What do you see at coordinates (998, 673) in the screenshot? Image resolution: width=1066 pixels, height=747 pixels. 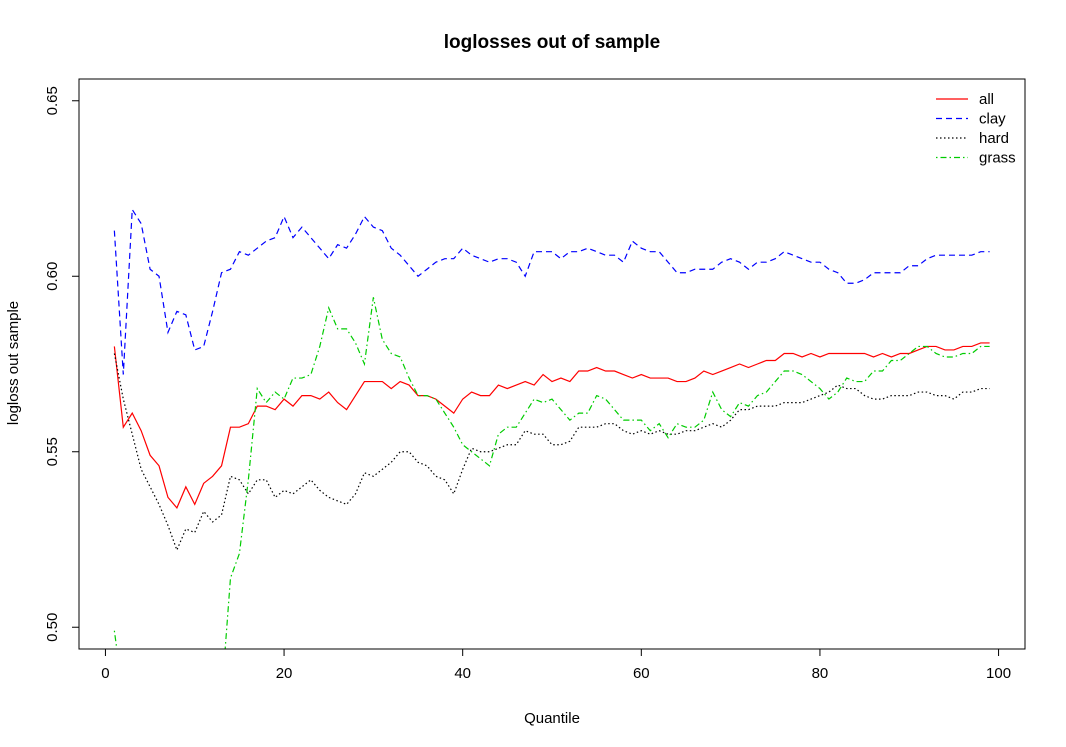 I see `x-tick-label: 100` at bounding box center [998, 673].